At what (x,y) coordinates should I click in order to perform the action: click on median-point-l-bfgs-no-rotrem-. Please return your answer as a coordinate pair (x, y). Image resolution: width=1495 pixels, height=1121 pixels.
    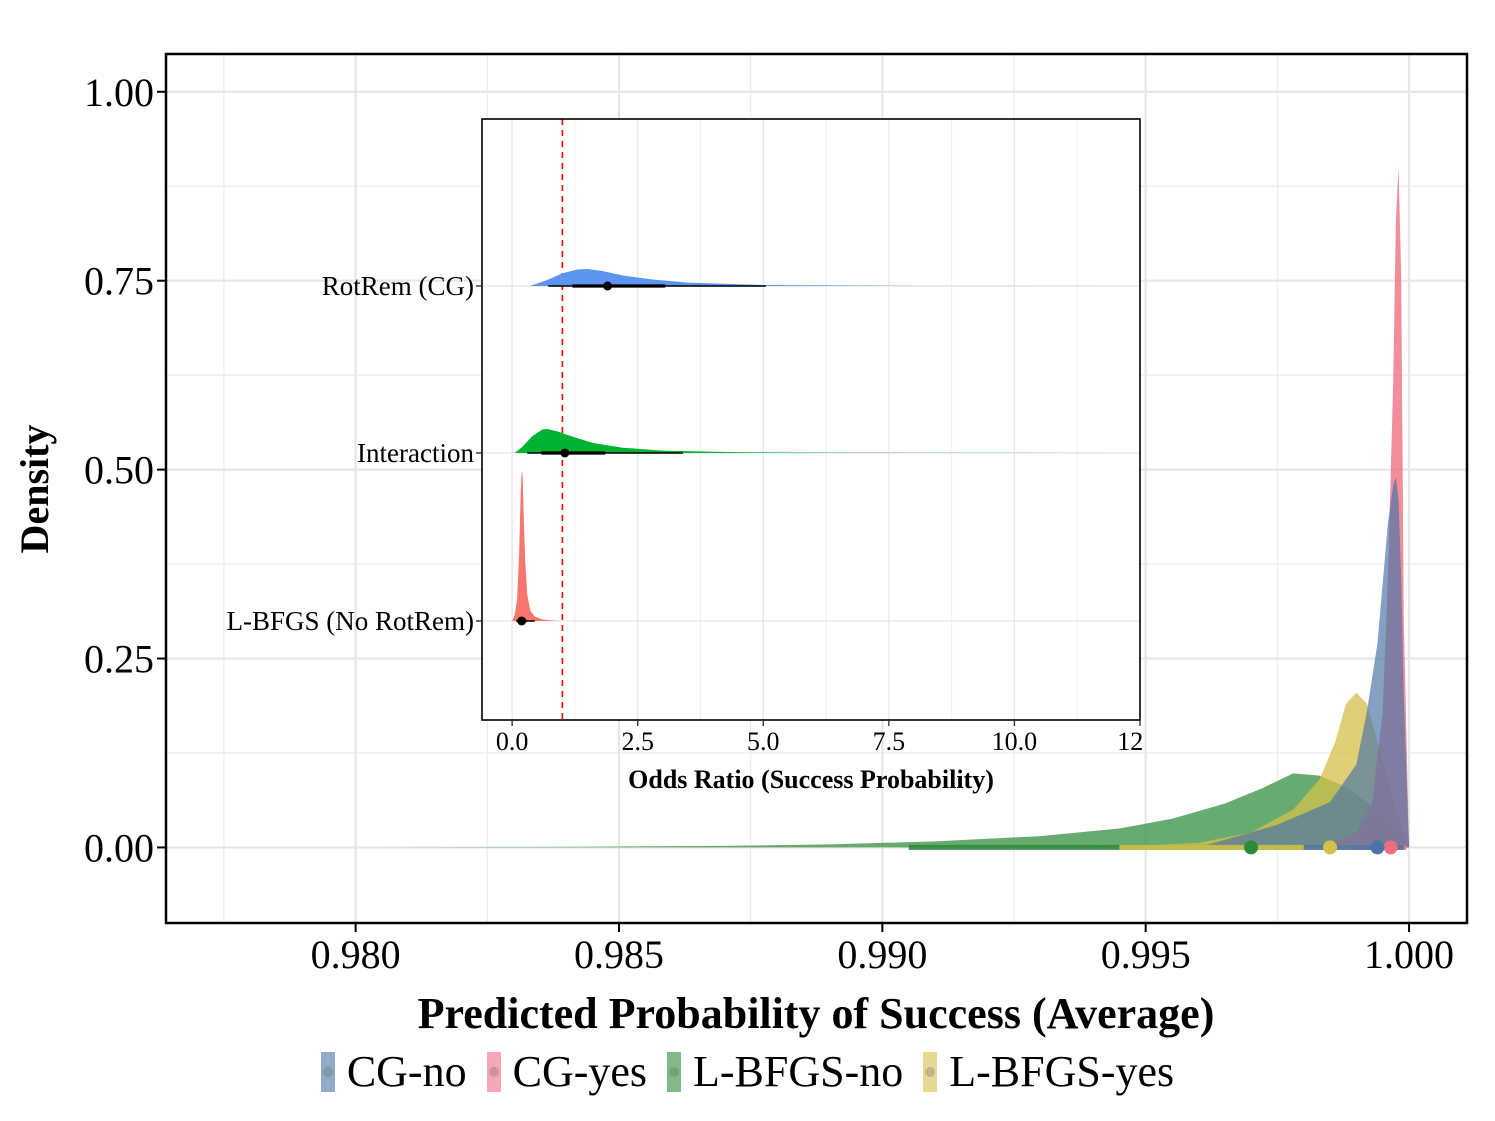
    Looking at the image, I should click on (522, 621).